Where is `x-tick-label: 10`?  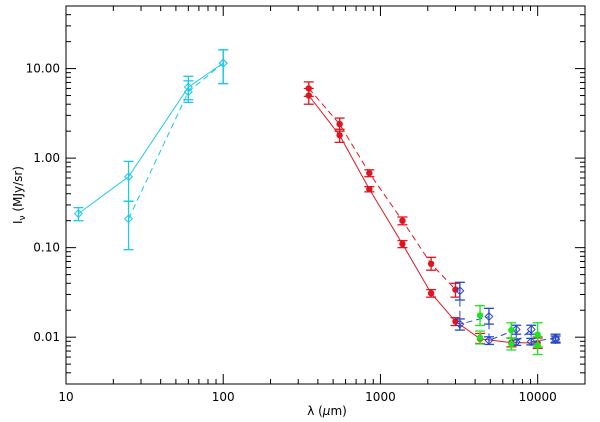
x-tick-label: 10 is located at coordinates (65, 397).